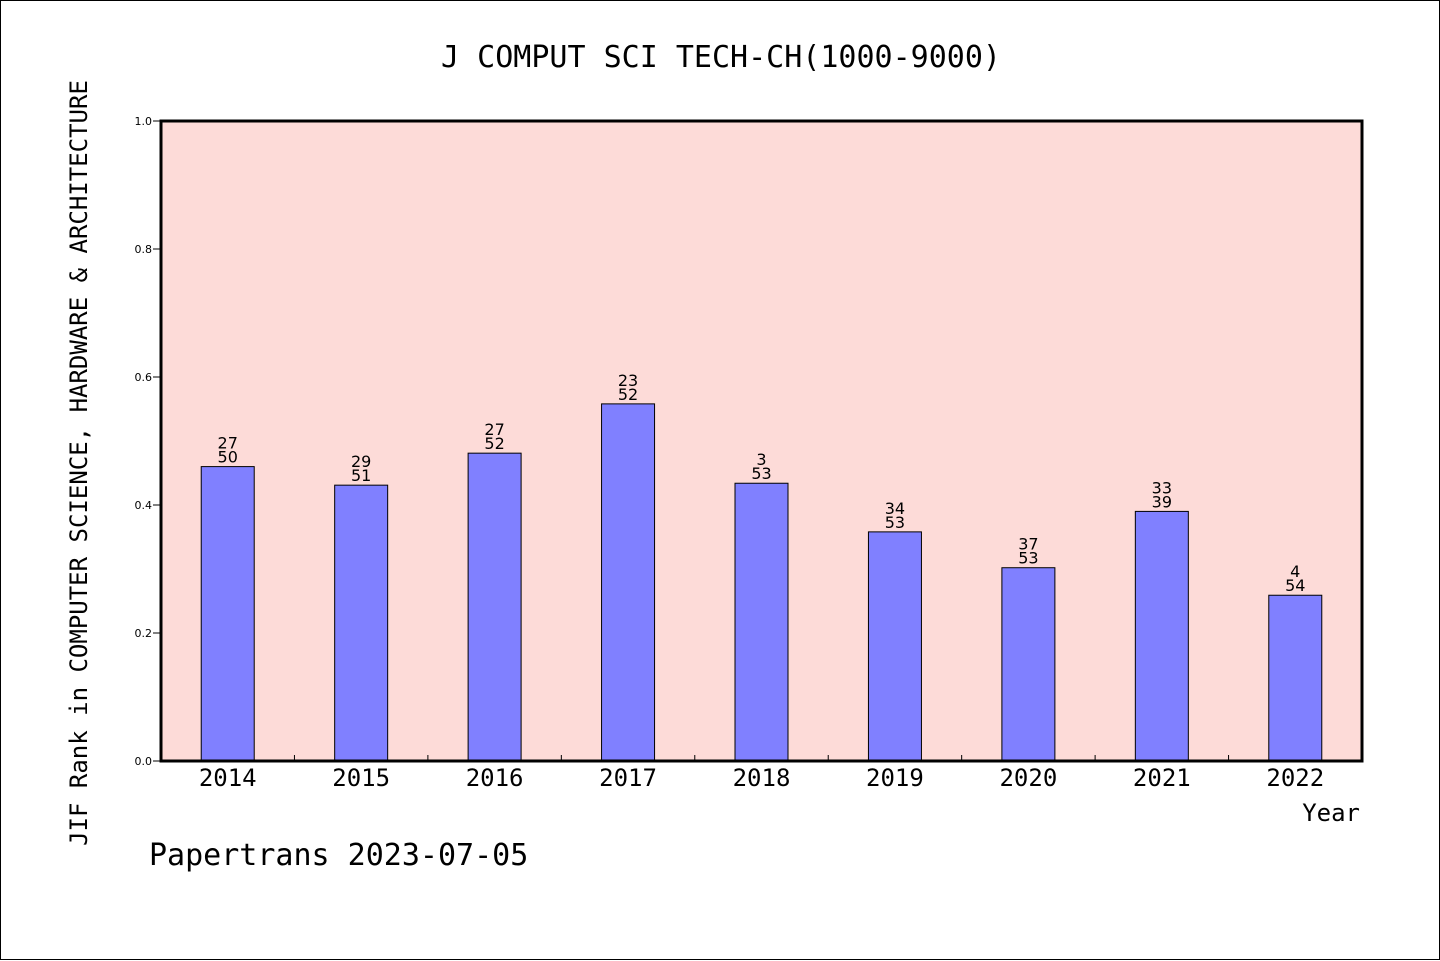 This screenshot has width=1440, height=961. What do you see at coordinates (721, 57) in the screenshot?
I see `chart-title: J COMPUT SCI TECH-CH(1000-9000)` at bounding box center [721, 57].